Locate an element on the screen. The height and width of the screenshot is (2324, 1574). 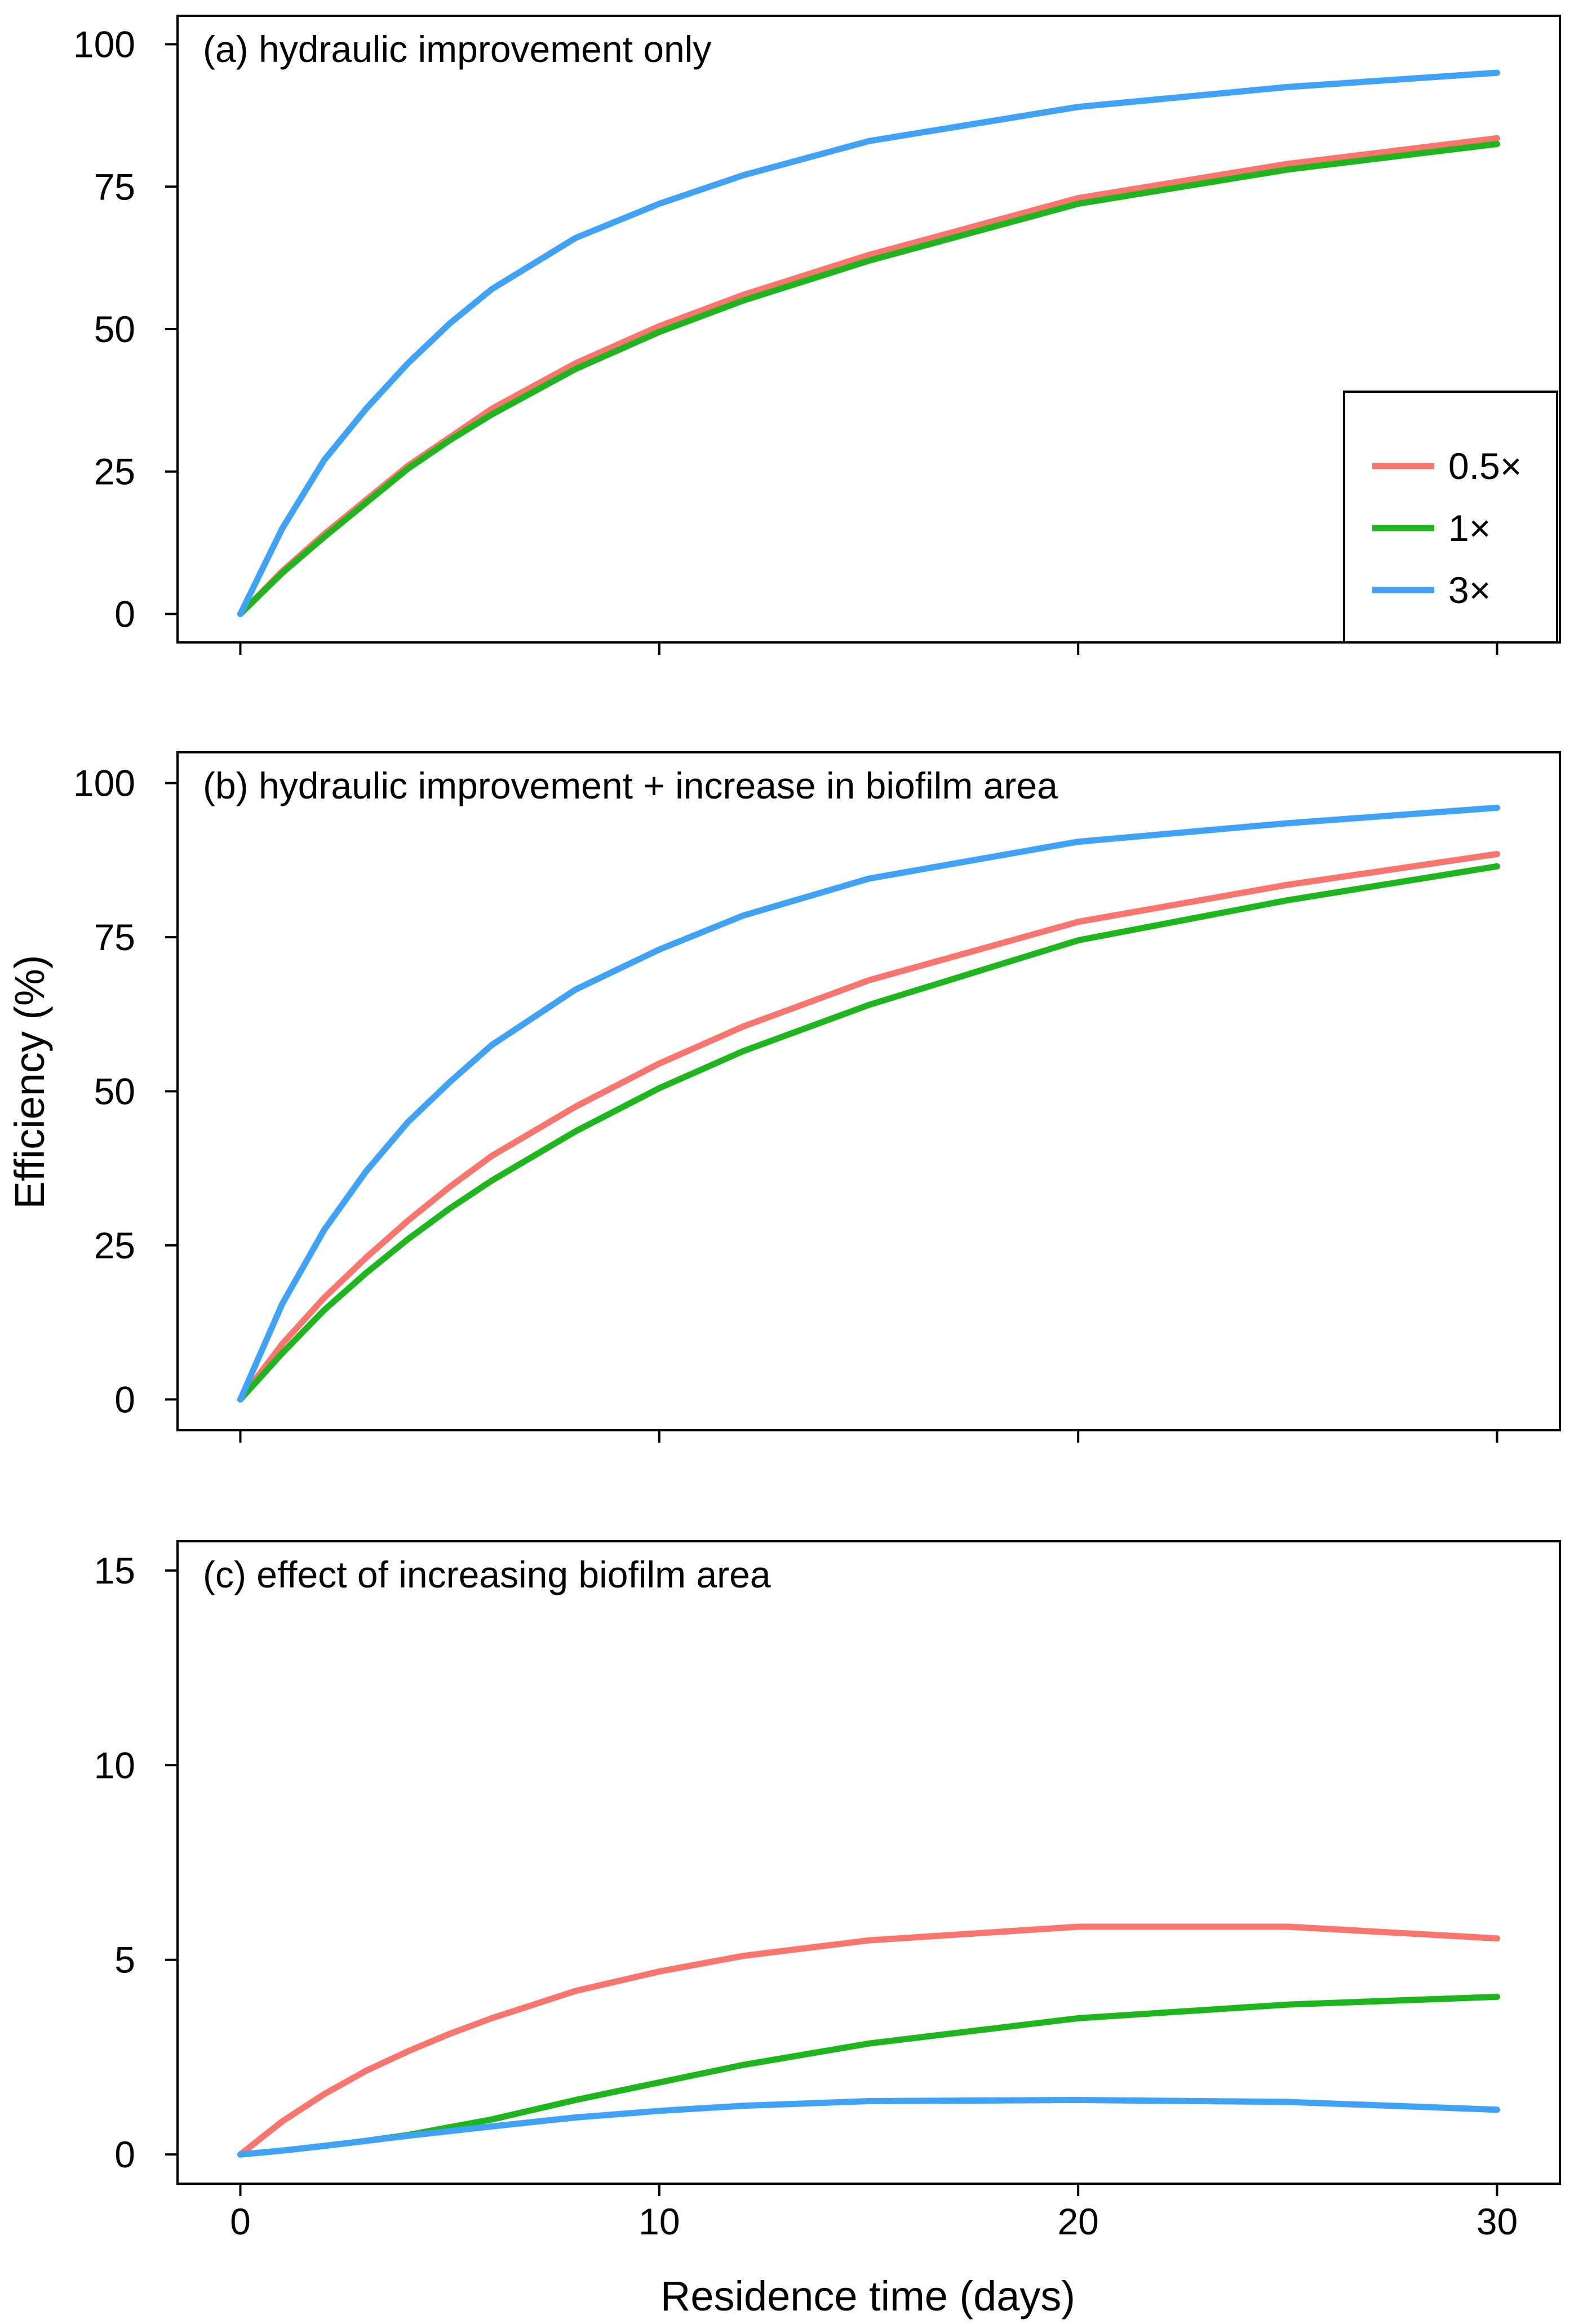
legend: 0.5× 1× 3× is located at coordinates (1450, 517).